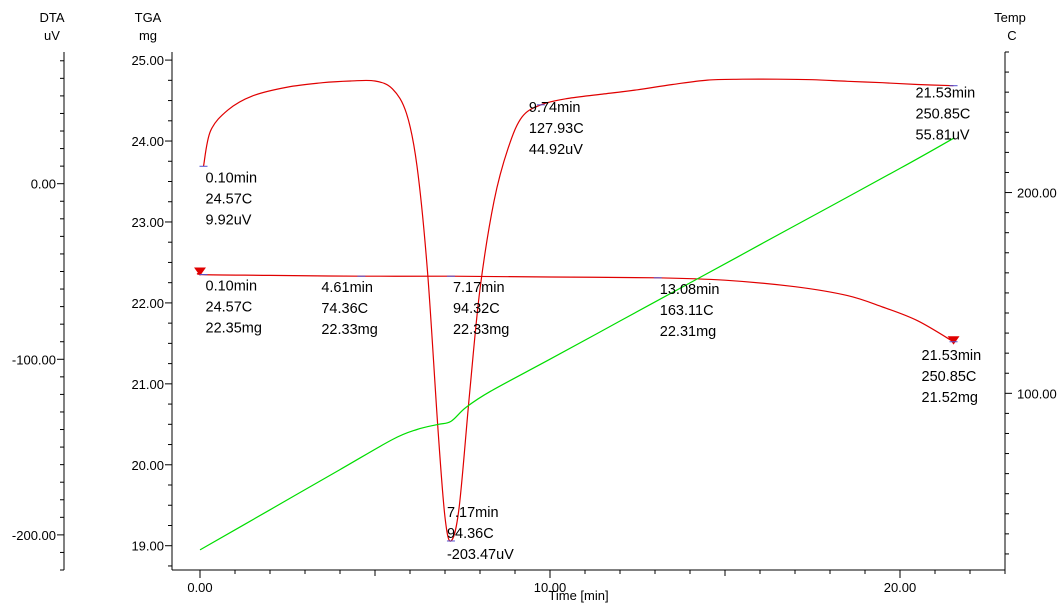 The image size is (1064, 605). What do you see at coordinates (550, 587) in the screenshot?
I see `x-tick-label: 10.00` at bounding box center [550, 587].